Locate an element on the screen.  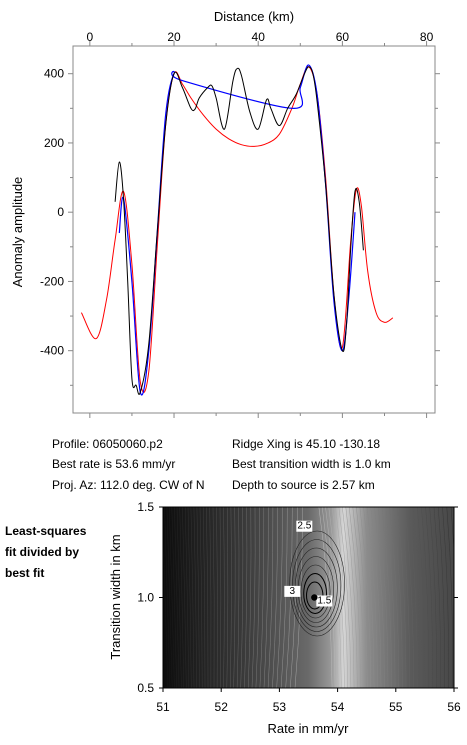
bottom-x-title: Rate in mm/yr is located at coordinates (309, 728).